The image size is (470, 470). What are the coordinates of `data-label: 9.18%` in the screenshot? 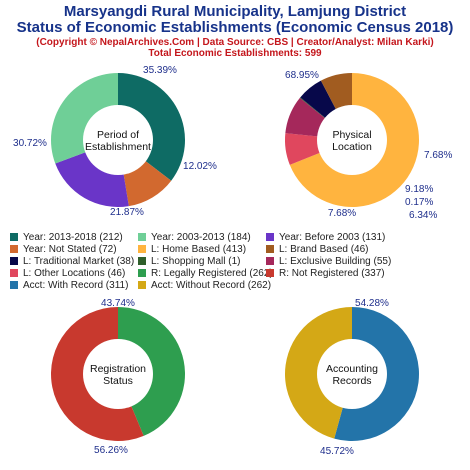 It's located at (419, 189).